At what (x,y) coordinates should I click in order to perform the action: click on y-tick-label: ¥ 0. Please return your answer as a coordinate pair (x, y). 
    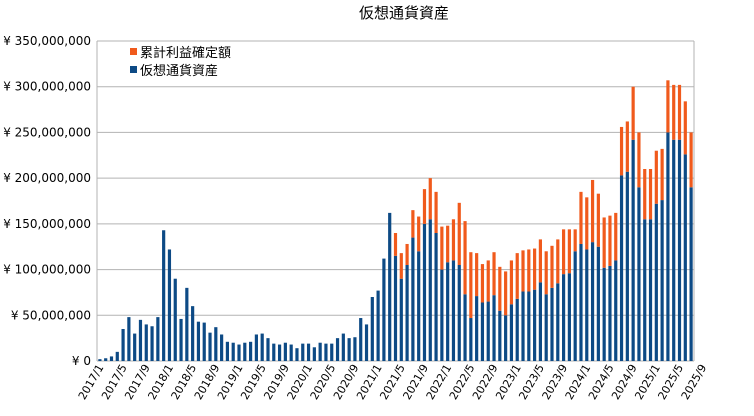
    Looking at the image, I should click on (81, 361).